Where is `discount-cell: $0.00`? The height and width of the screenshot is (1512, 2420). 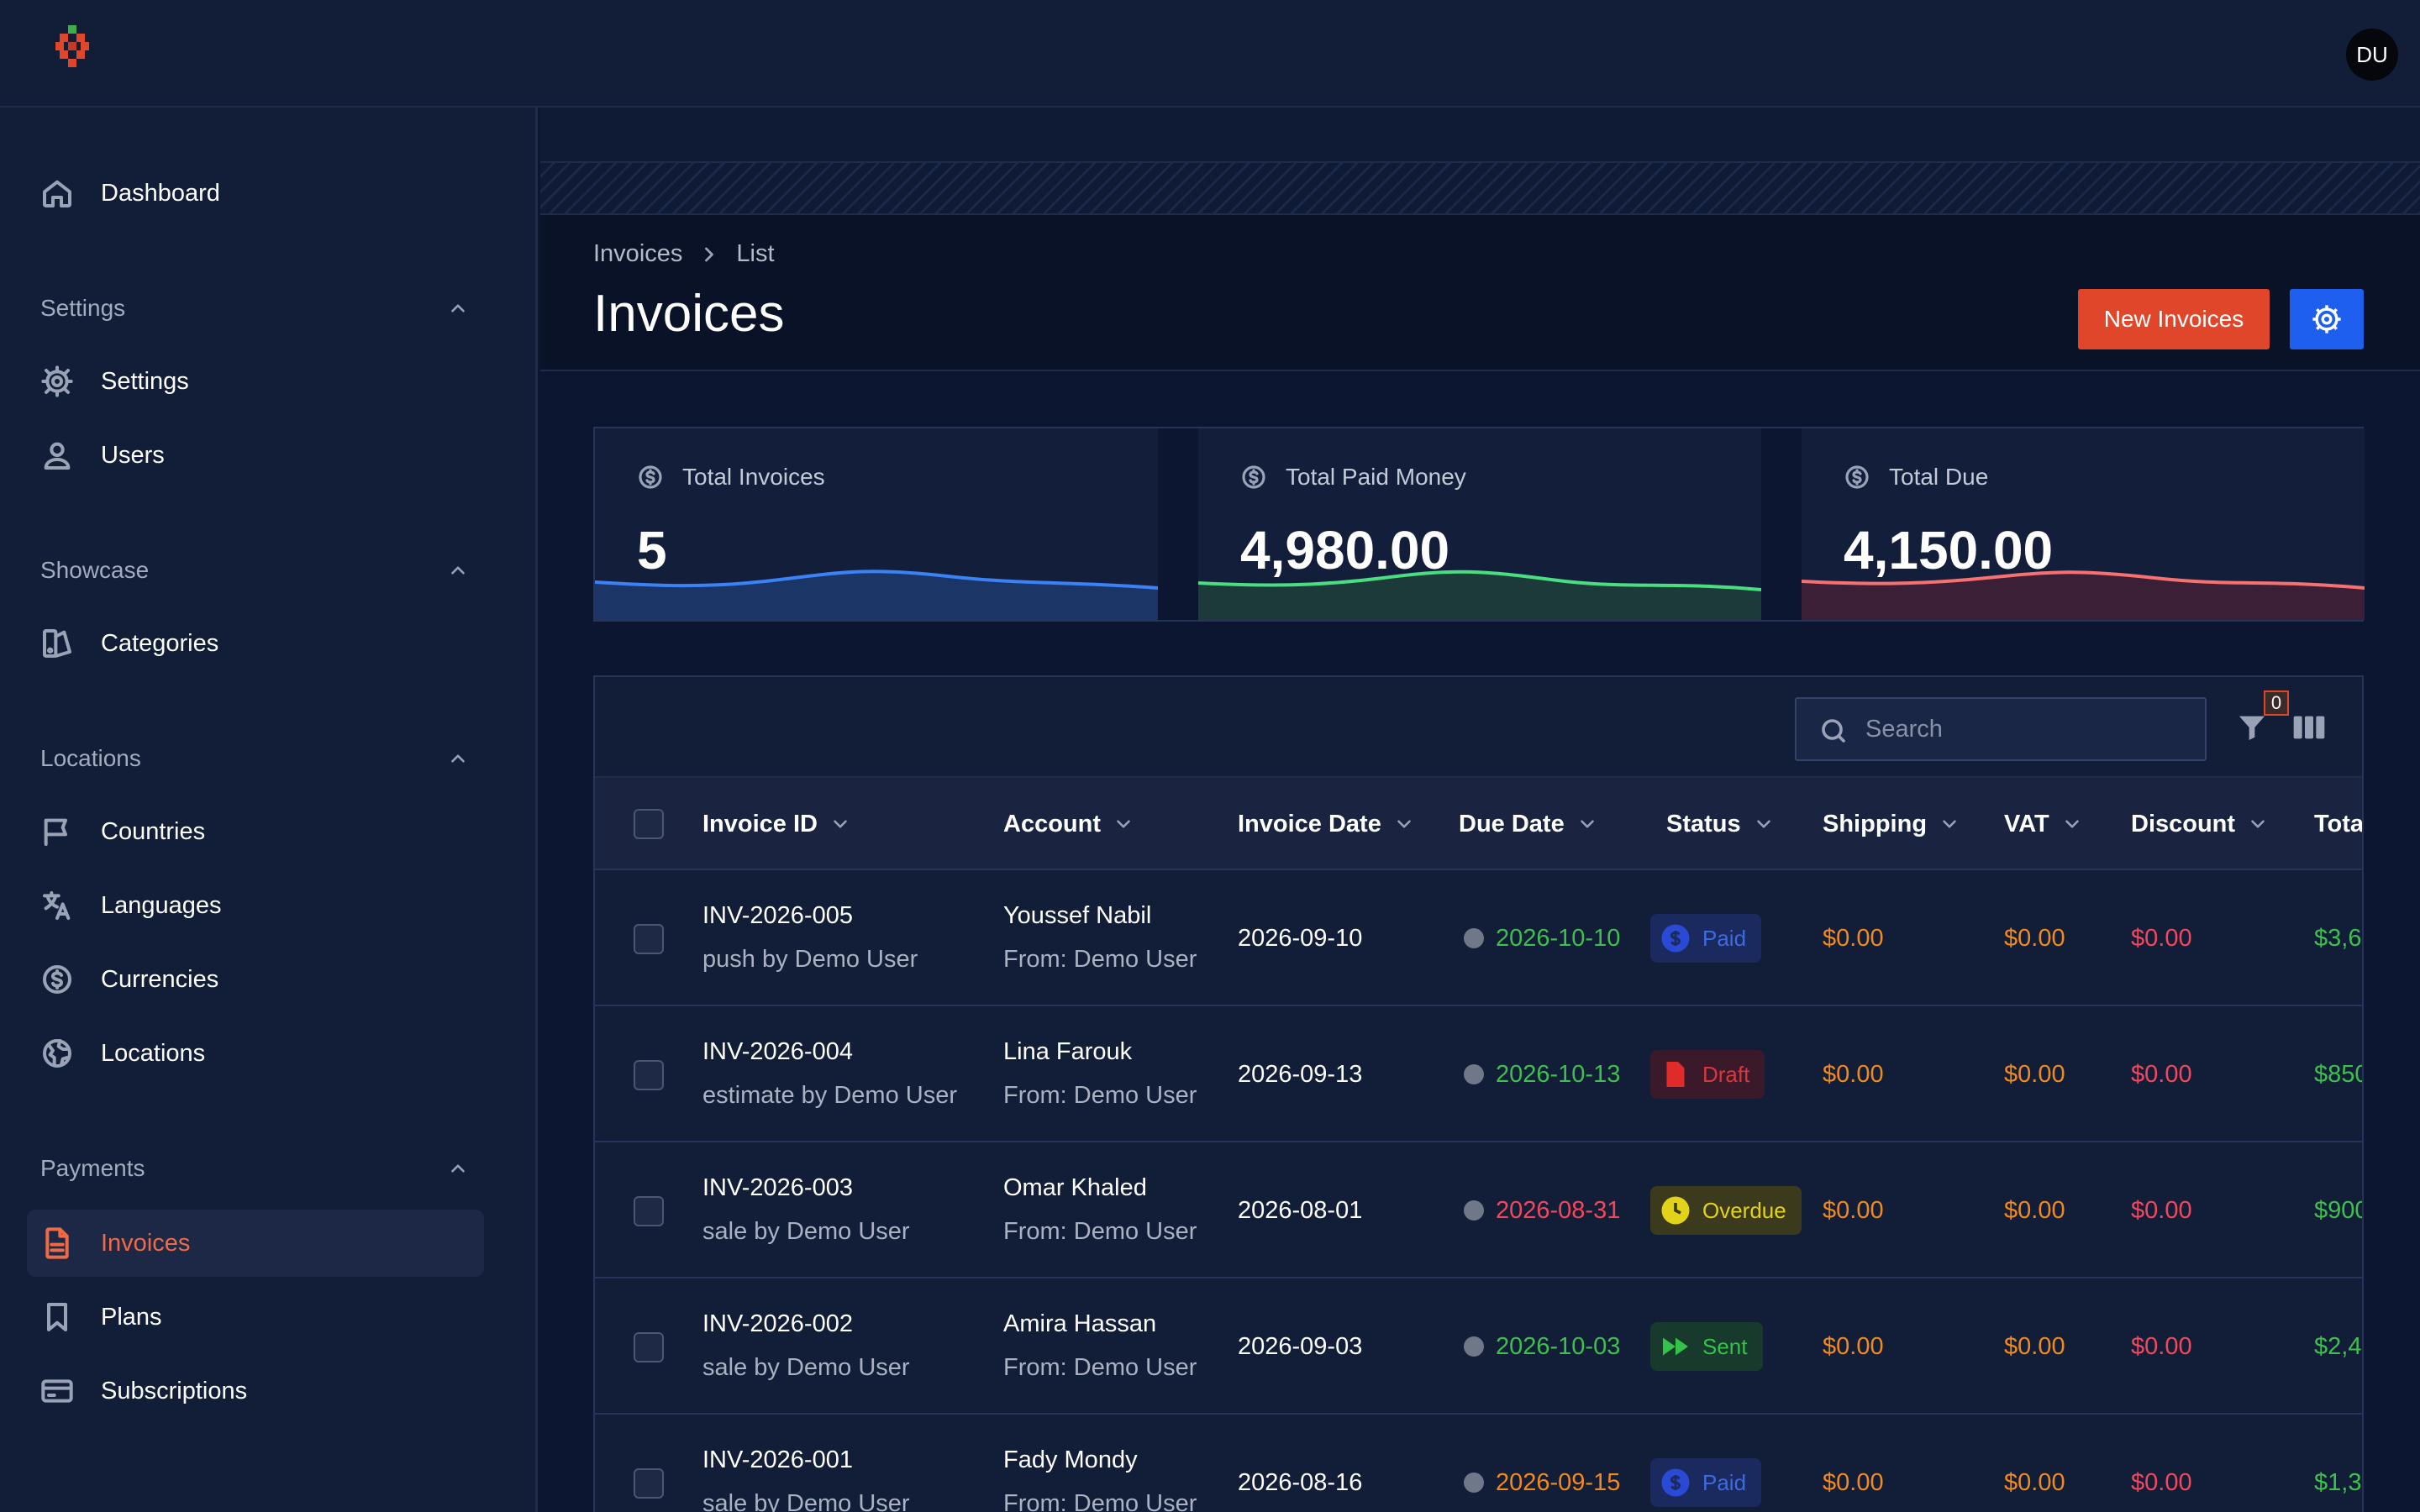
discount-cell: $0.00 is located at coordinates (2161, 1210).